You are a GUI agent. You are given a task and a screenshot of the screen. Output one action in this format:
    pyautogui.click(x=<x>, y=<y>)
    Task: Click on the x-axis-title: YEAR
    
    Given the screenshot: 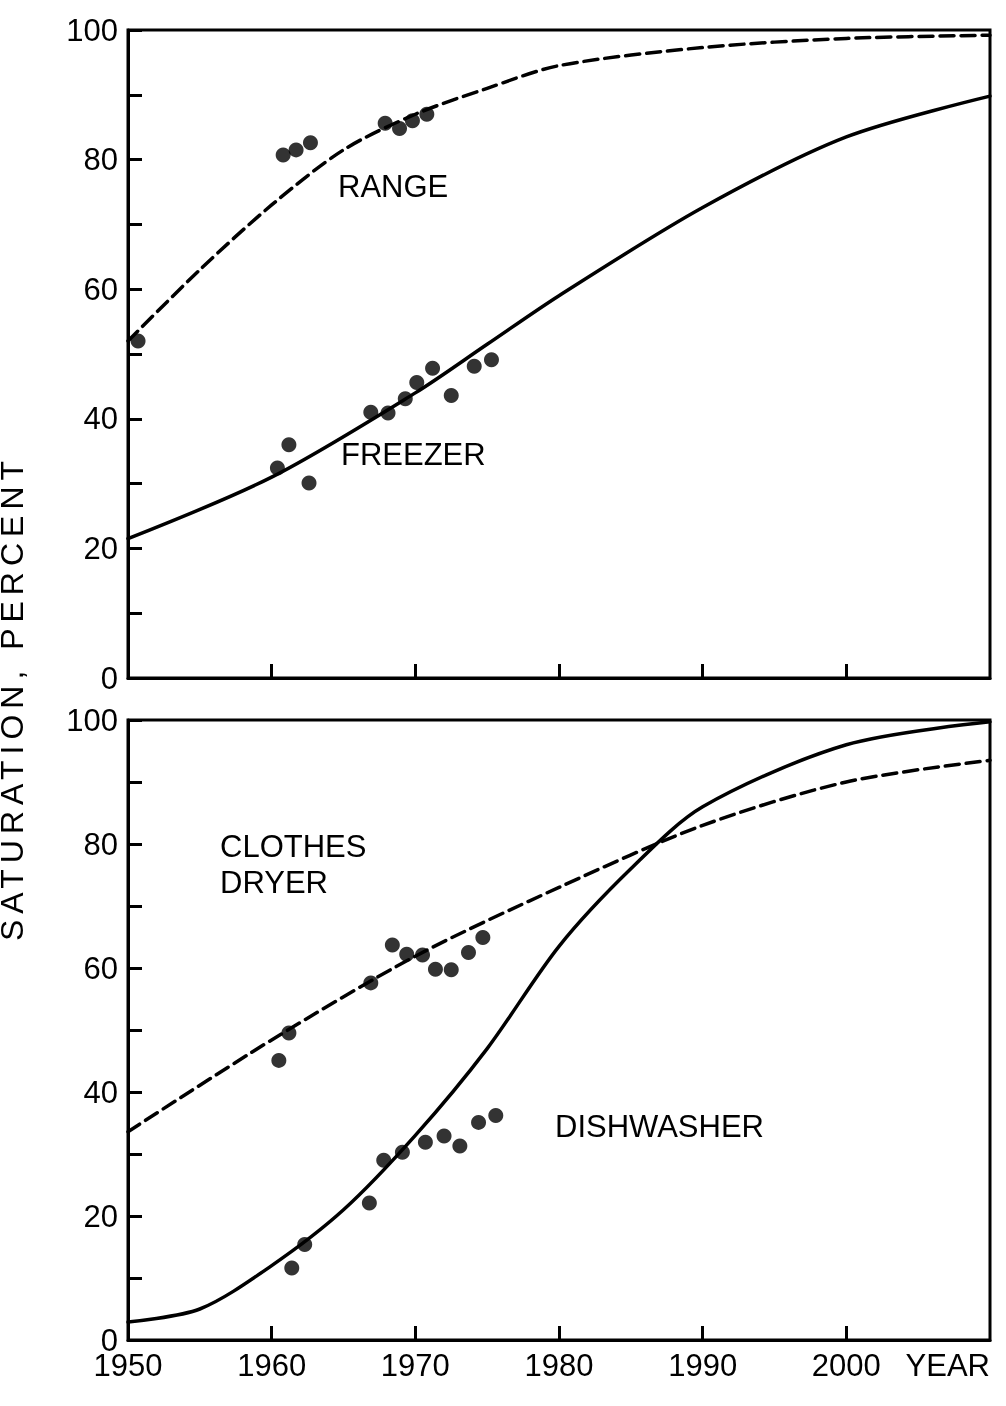 What is the action you would take?
    pyautogui.click(x=947, y=1365)
    